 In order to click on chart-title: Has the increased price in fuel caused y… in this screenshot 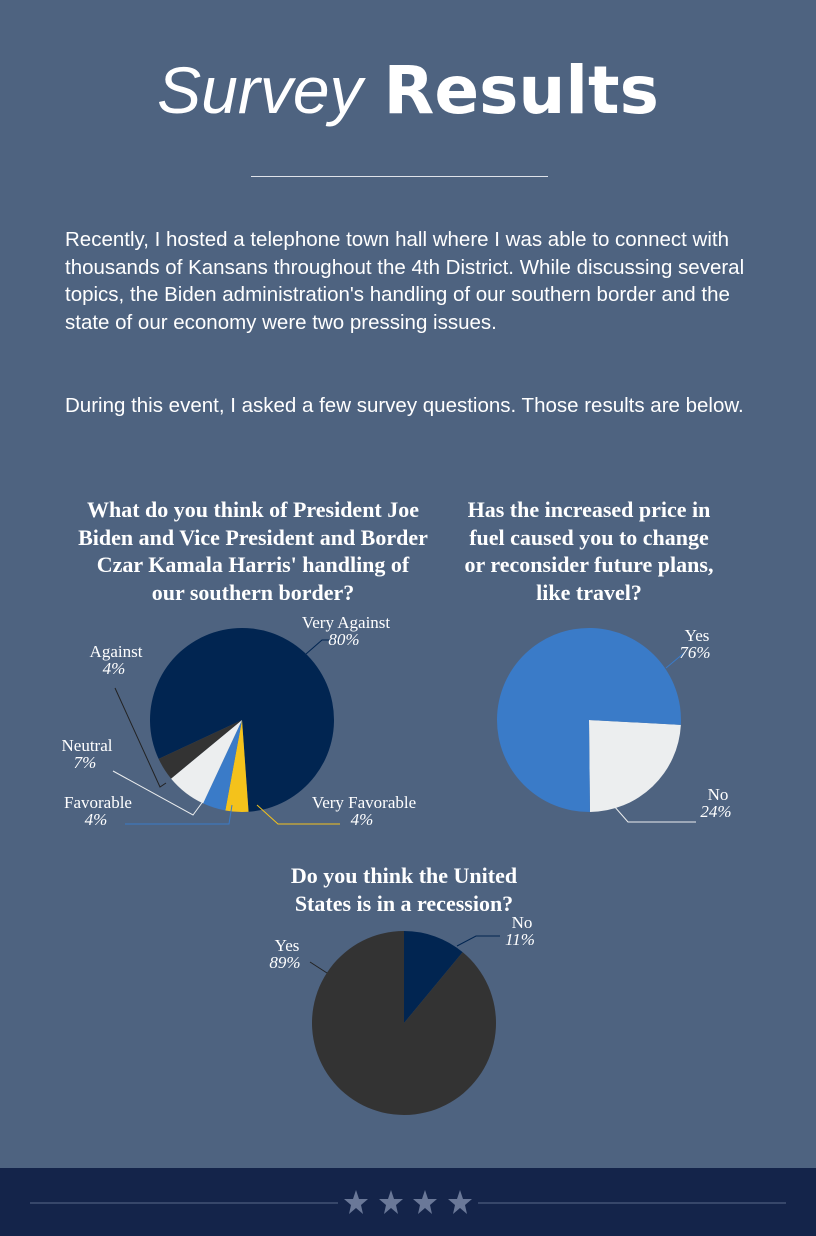, I will do `click(589, 551)`.